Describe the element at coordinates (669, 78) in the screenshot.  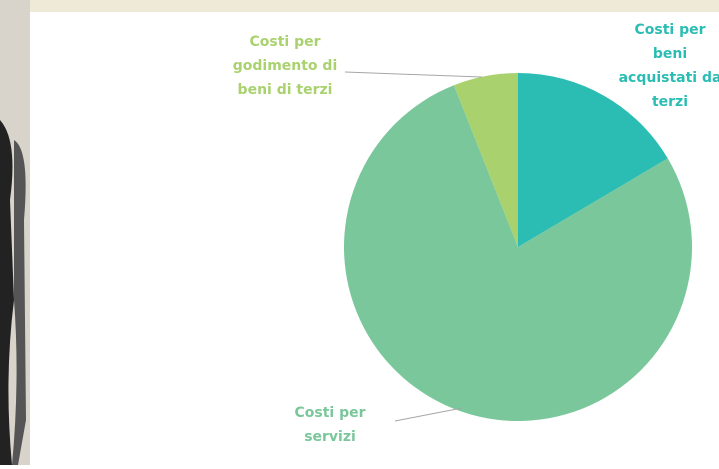
I see `label-line: acquistati da` at that location.